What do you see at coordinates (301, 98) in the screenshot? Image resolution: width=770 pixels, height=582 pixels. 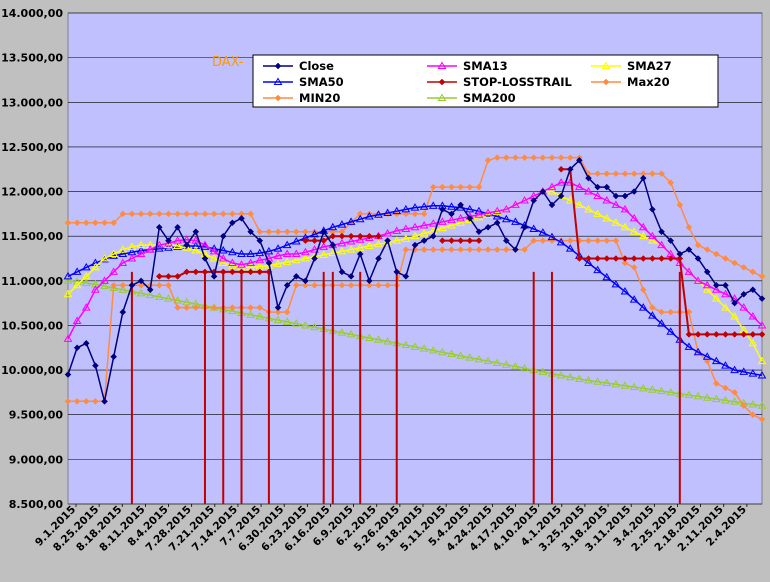 I see `legend-item-min20: MIN20` at bounding box center [301, 98].